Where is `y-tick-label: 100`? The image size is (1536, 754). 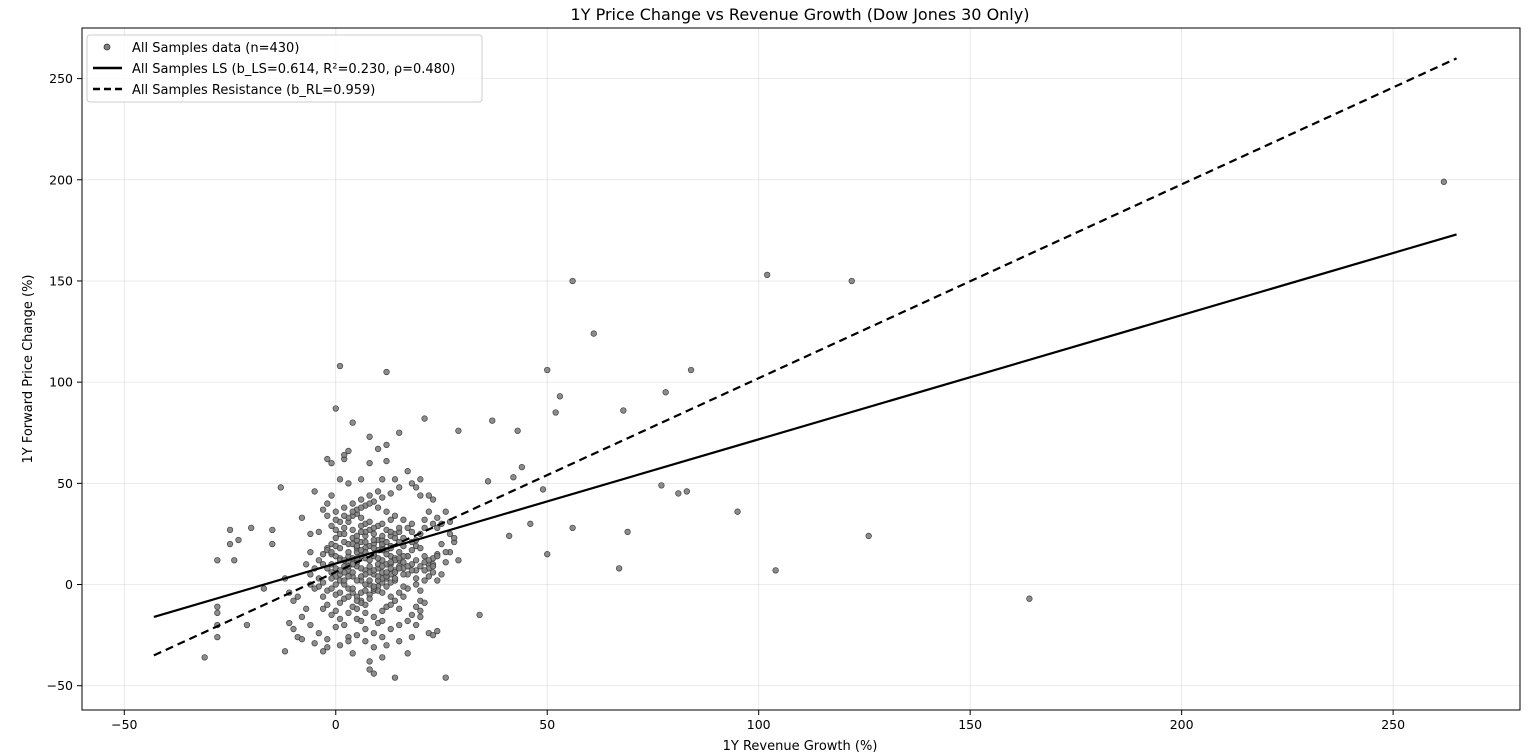
y-tick-label: 100 is located at coordinates (61, 382).